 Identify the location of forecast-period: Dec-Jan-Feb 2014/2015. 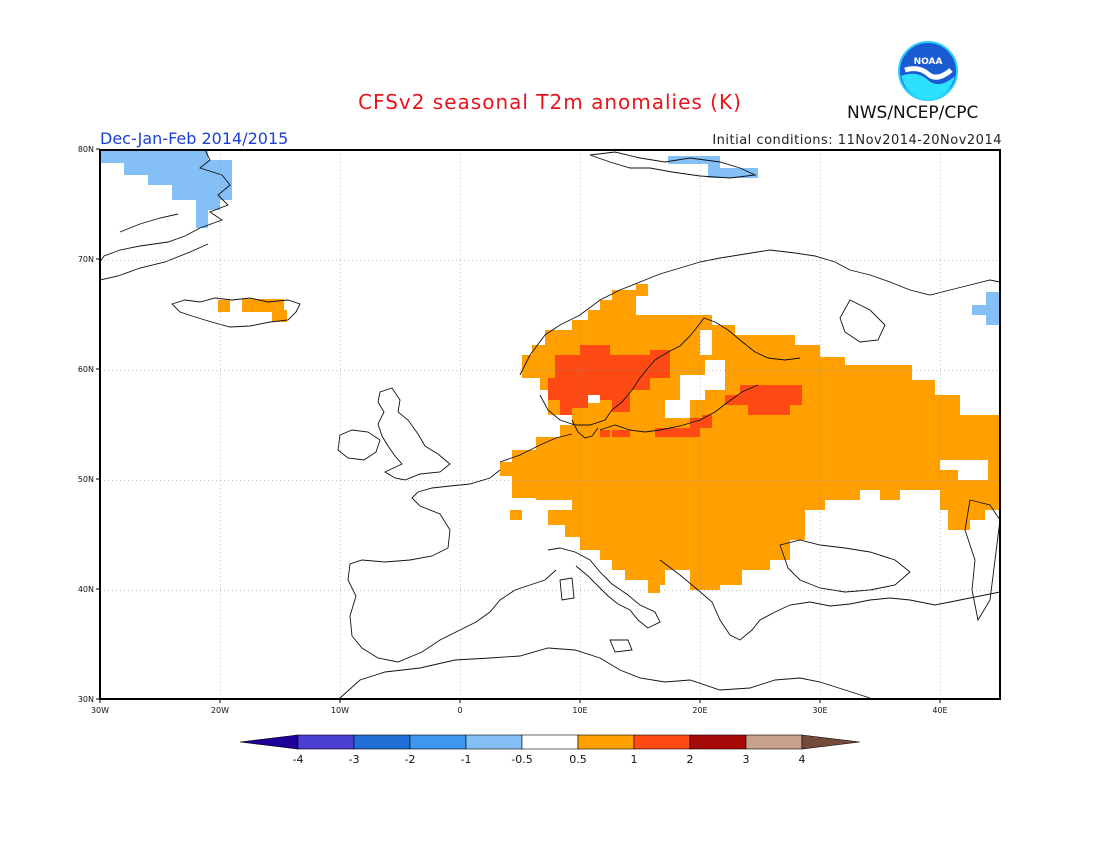
(194, 138).